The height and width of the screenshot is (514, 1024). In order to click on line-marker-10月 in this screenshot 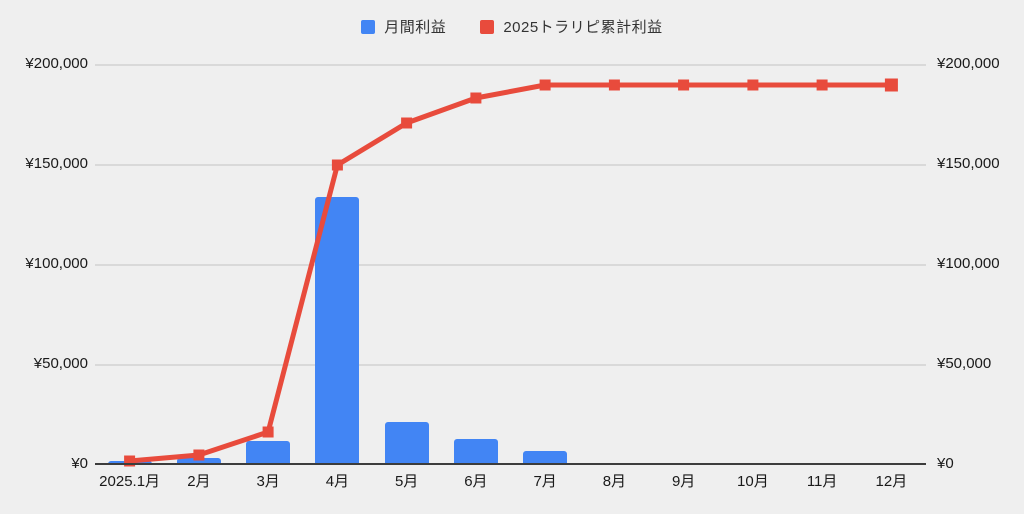, I will do `click(753, 85)`.